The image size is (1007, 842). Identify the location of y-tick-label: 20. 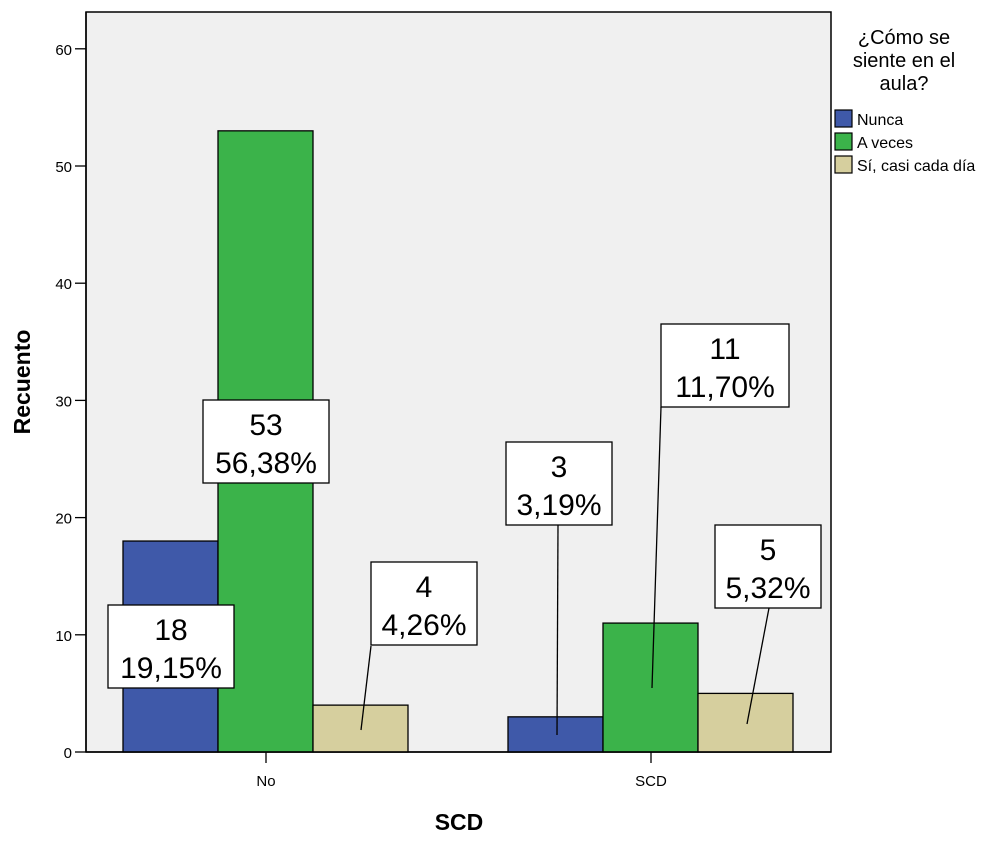
(63, 519).